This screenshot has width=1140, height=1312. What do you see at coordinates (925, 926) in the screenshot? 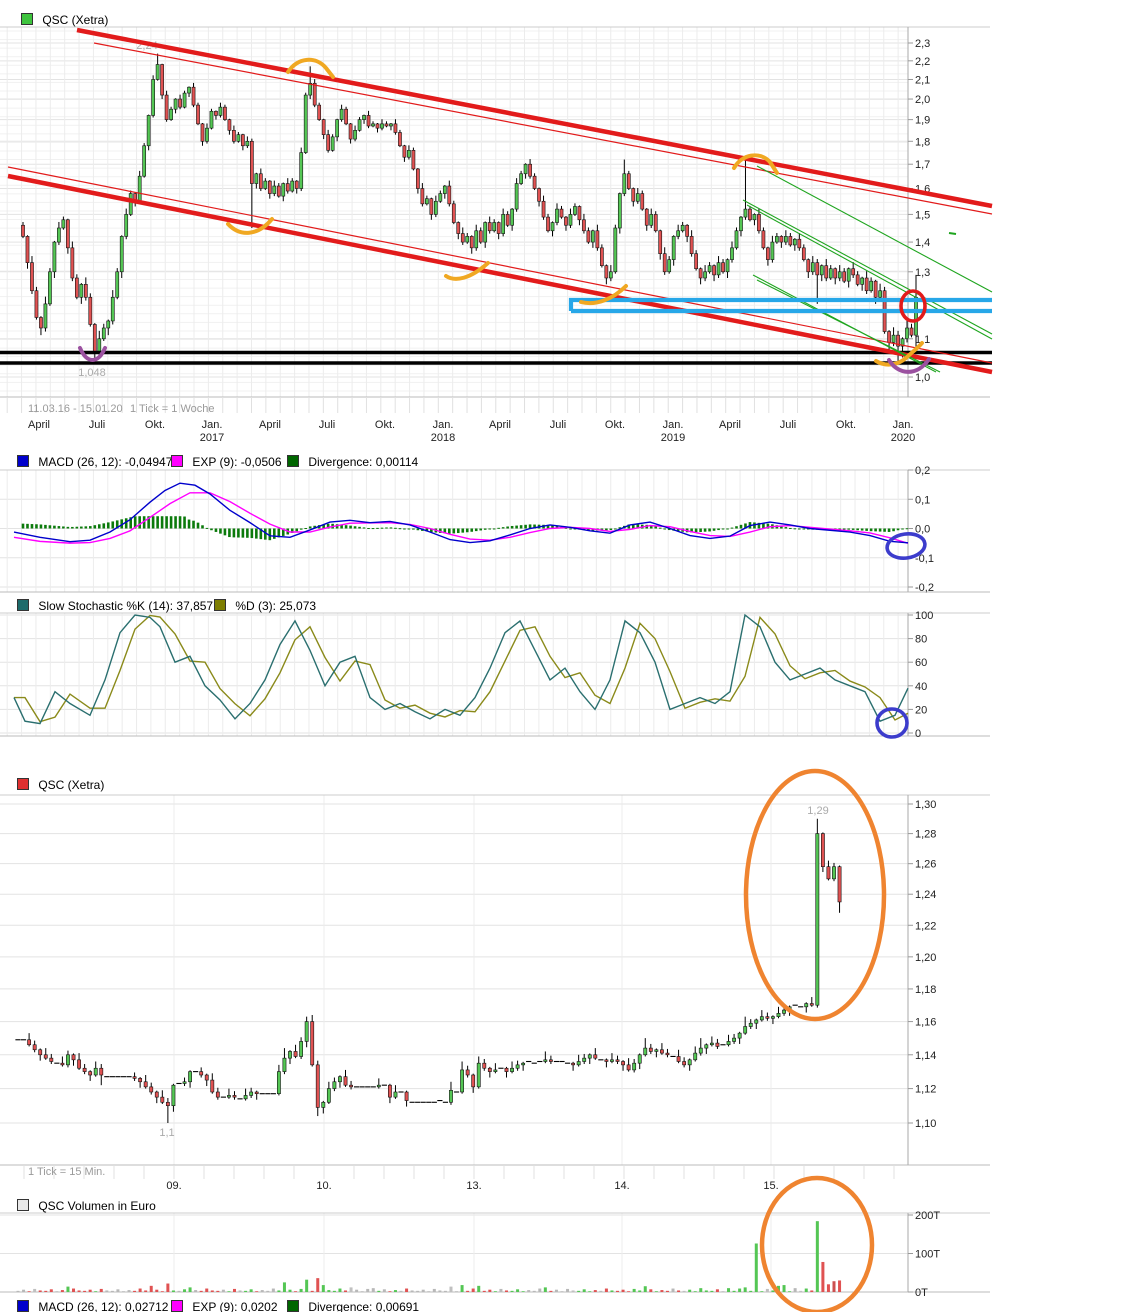
I see `intraday-y-tick-label: 1,22` at bounding box center [925, 926].